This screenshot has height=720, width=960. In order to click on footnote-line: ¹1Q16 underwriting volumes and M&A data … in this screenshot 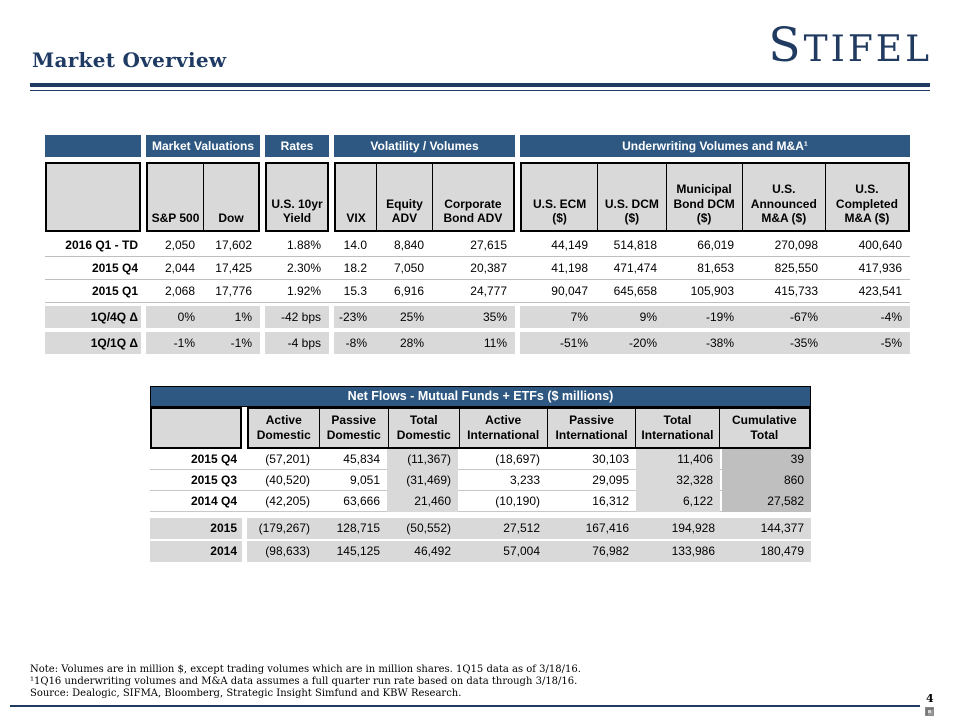, I will do `click(304, 682)`.